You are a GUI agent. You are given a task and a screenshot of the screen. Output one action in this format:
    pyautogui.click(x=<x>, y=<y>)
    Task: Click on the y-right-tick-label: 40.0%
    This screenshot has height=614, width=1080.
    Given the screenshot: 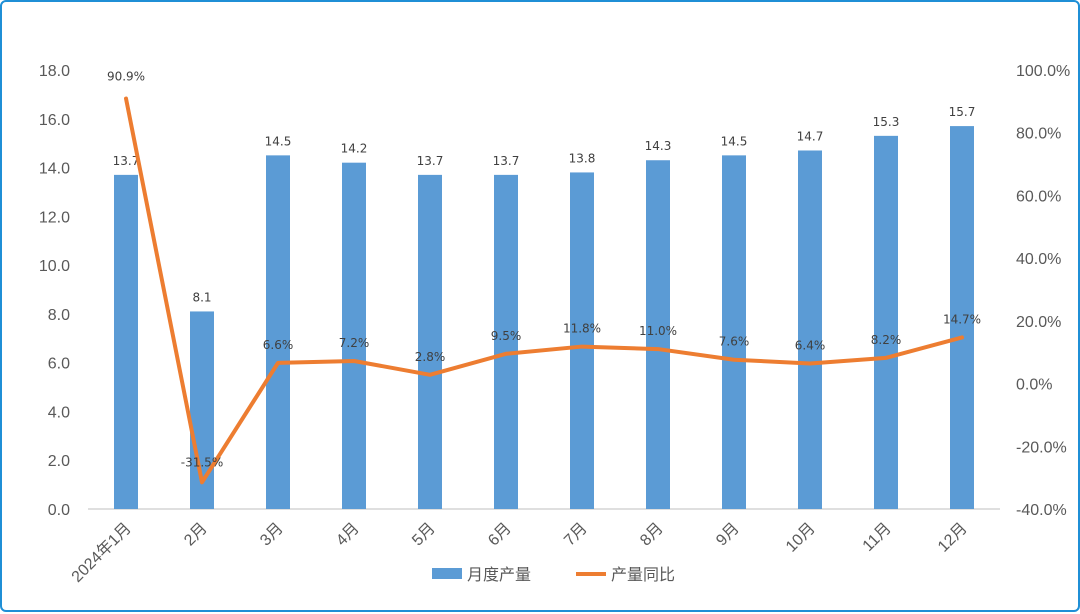 What is the action you would take?
    pyautogui.click(x=1038, y=259)
    